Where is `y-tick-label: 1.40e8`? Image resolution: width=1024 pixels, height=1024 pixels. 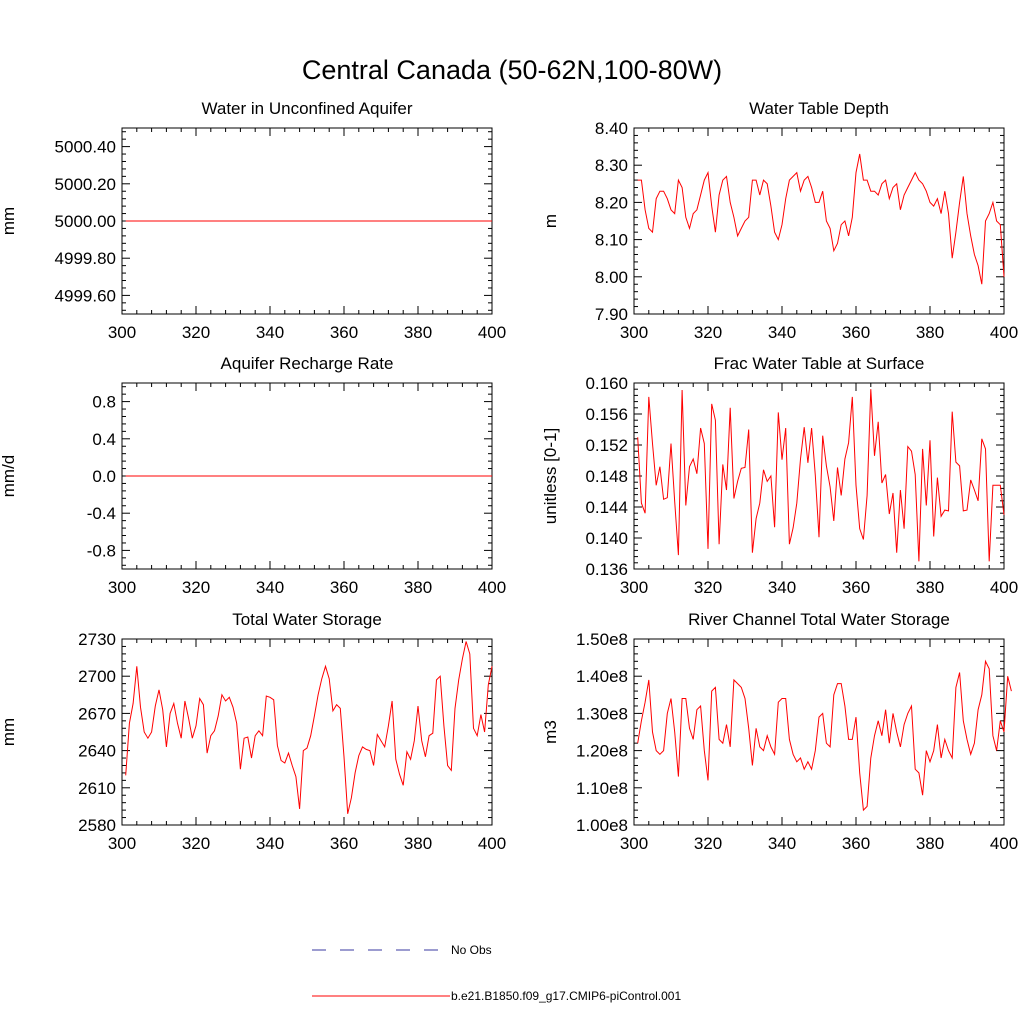
y-tick-label: 1.40e8 is located at coordinates (602, 676).